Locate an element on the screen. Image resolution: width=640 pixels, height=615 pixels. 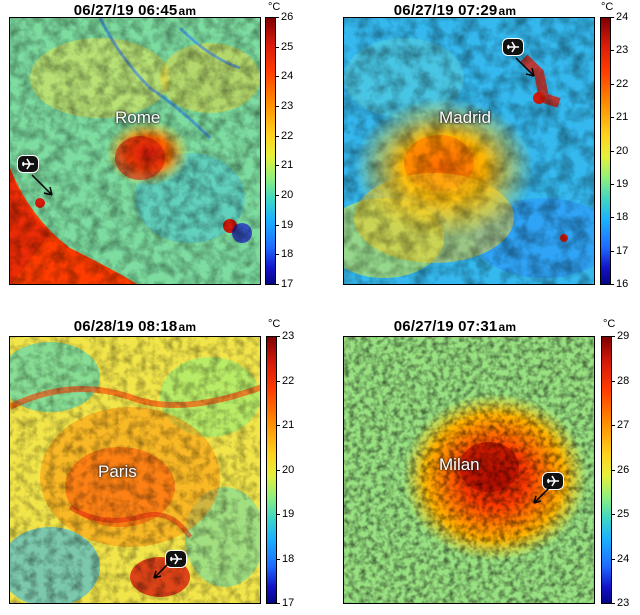
title-date: 06/27/19 07:31 is located at coordinates (445, 326).